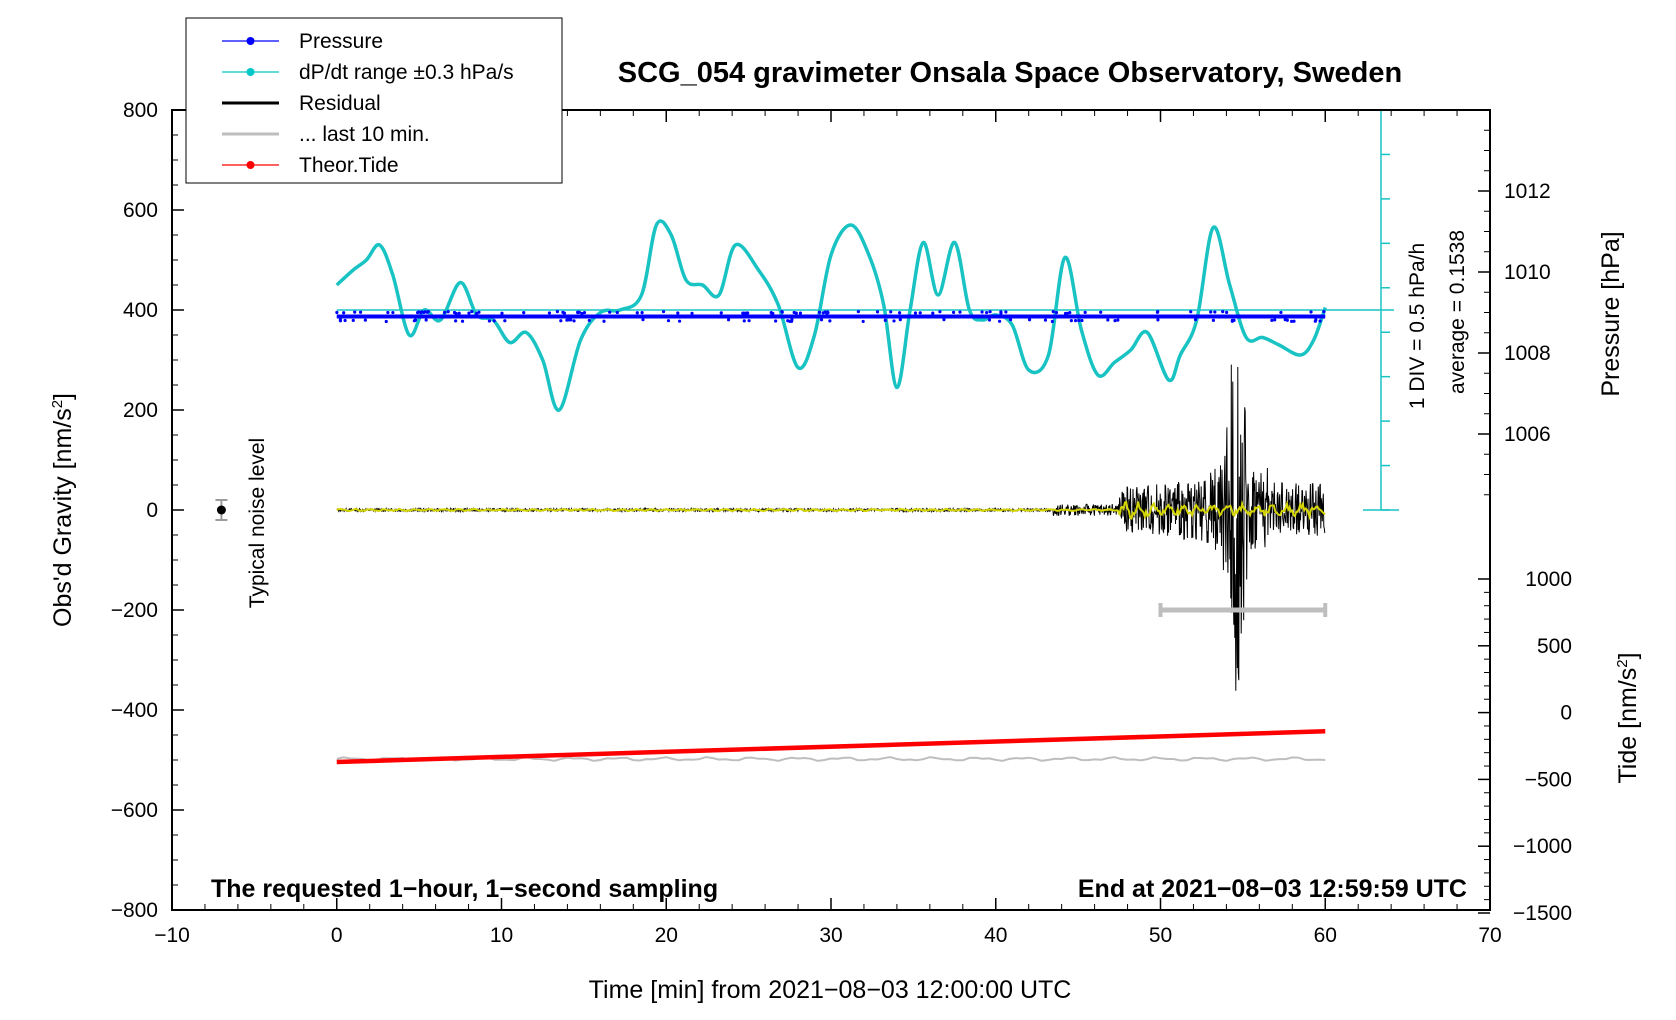 The height and width of the screenshot is (1020, 1676). Describe the element at coordinates (666, 935) in the screenshot. I see `x-tick-label: 20` at that location.